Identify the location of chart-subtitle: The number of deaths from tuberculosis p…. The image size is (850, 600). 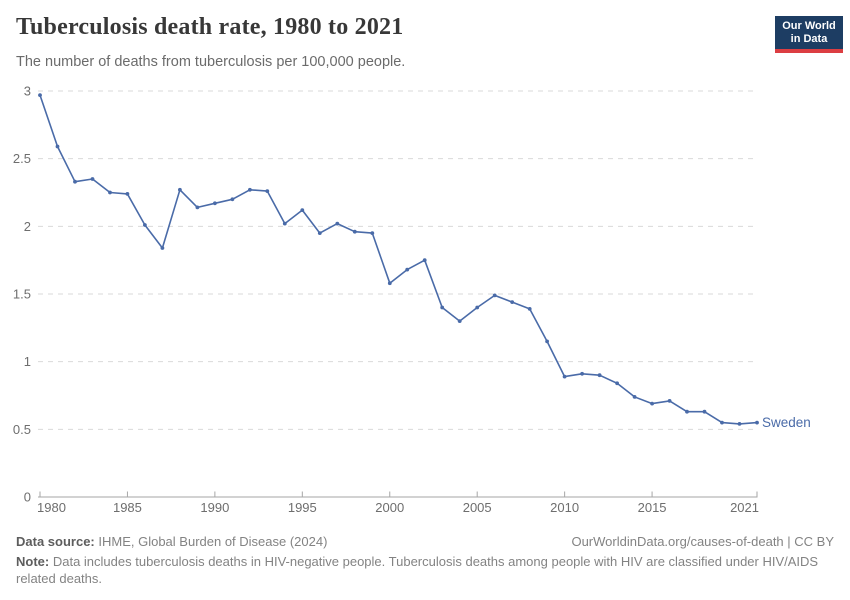
(211, 62).